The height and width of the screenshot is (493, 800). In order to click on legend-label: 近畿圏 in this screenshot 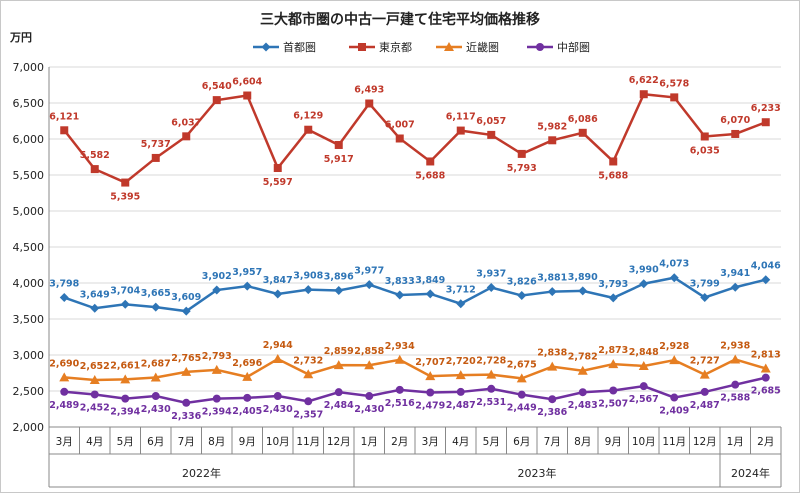, I will do `click(482, 47)`.